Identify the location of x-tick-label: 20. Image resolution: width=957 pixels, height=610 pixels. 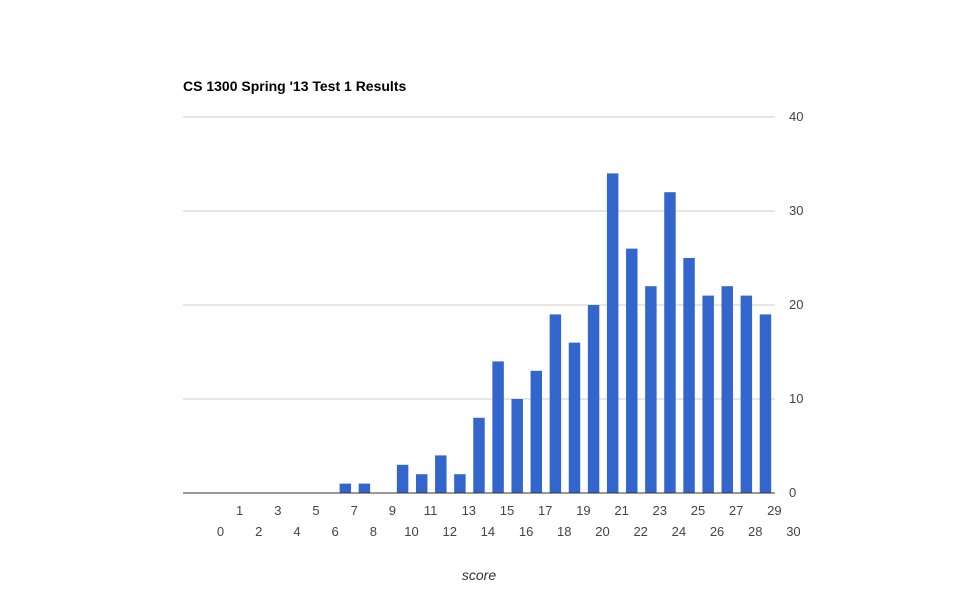
(602, 531).